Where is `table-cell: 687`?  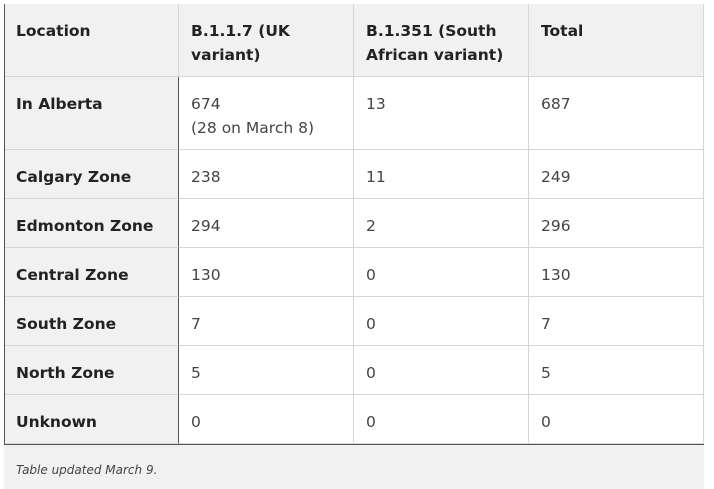 table-cell: 687 is located at coordinates (616, 113).